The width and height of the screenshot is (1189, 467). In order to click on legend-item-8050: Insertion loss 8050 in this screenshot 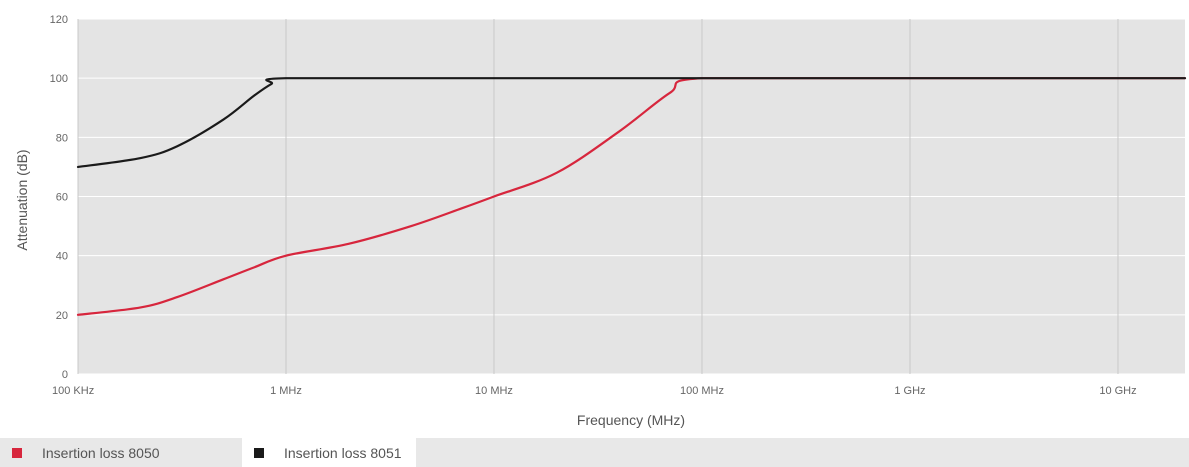, I will do `click(87, 452)`.